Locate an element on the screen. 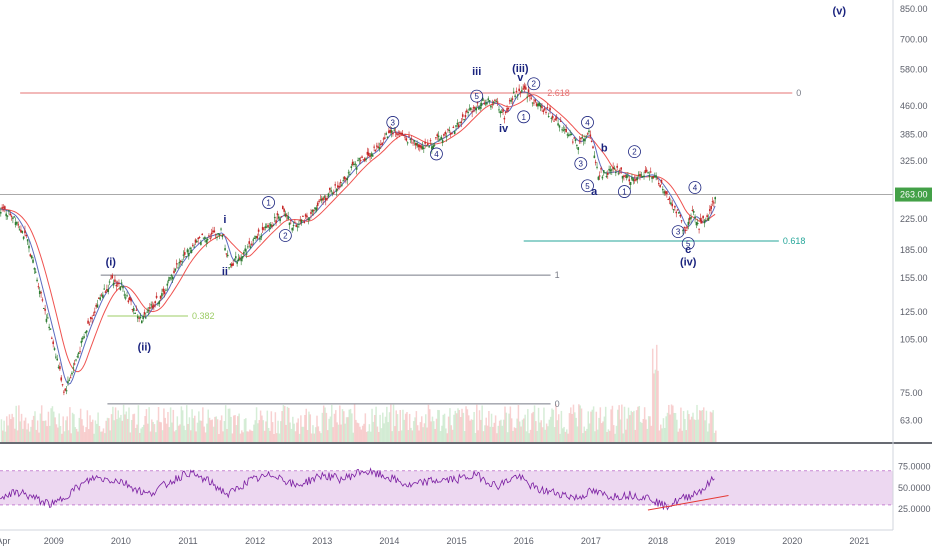 This screenshot has height=550, width=932. wave-circle-label: 5 is located at coordinates (688, 243).